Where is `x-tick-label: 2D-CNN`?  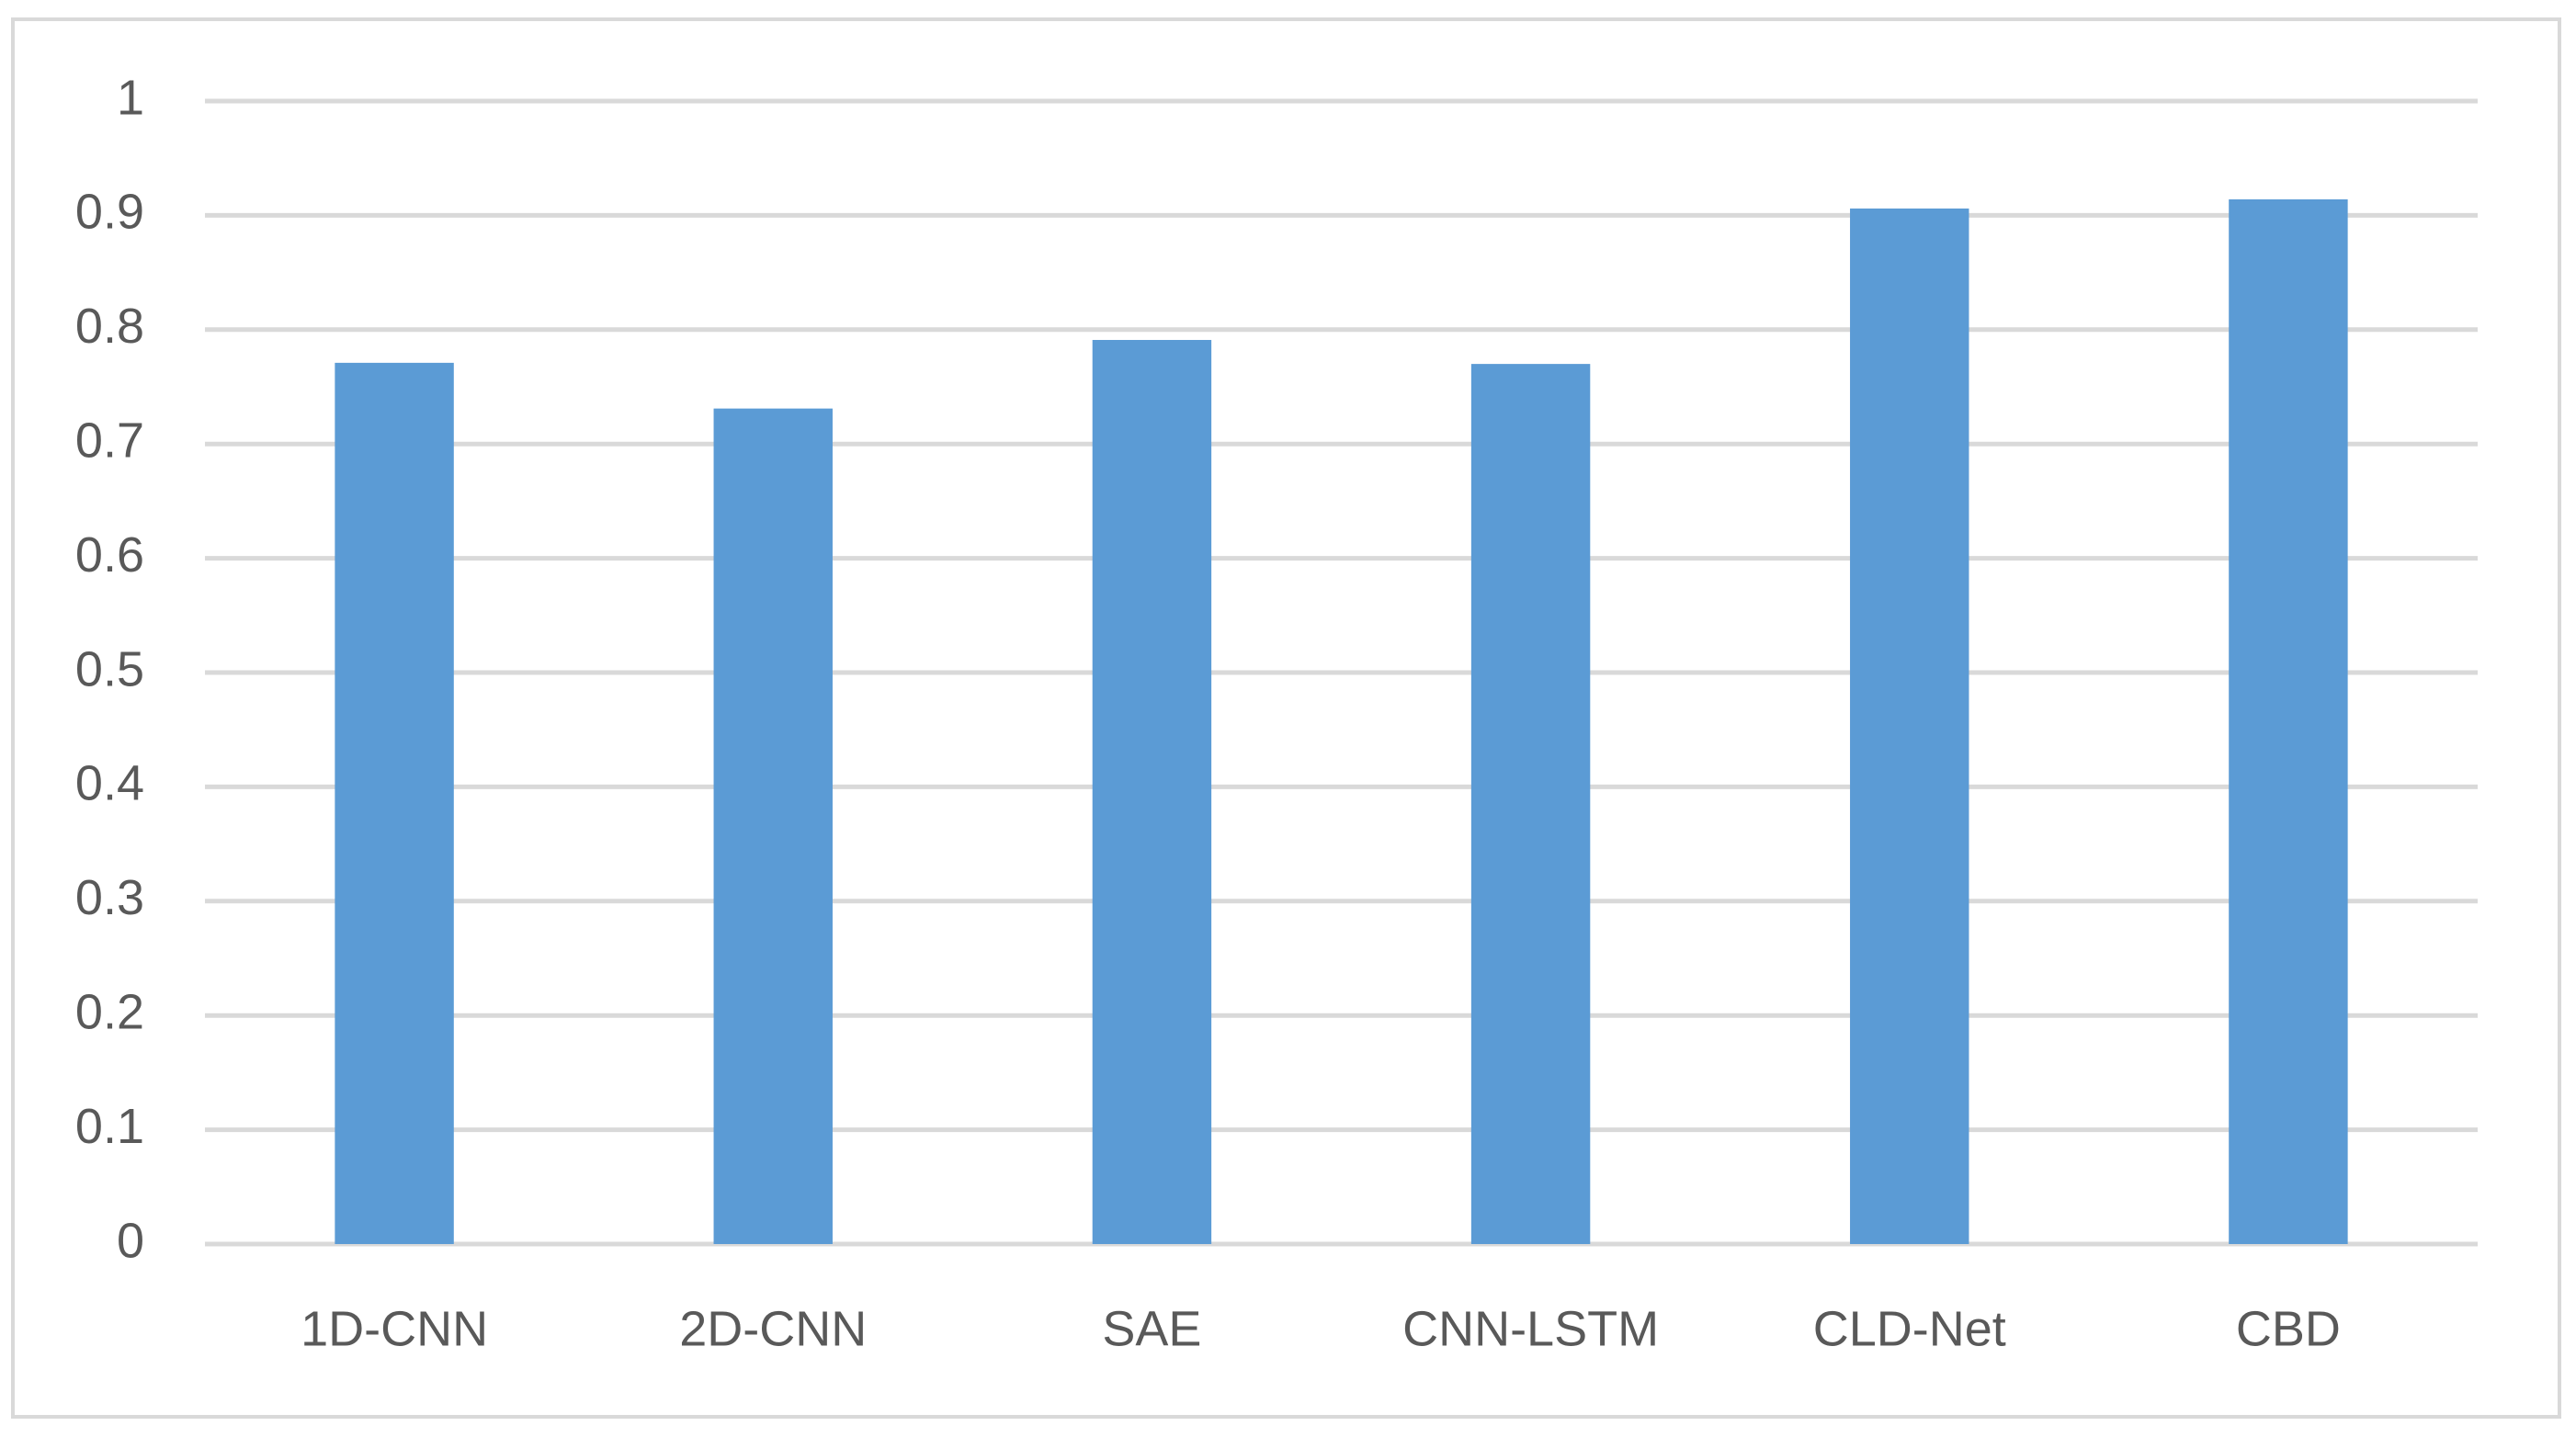
x-tick-label: 2D-CNN is located at coordinates (773, 1328).